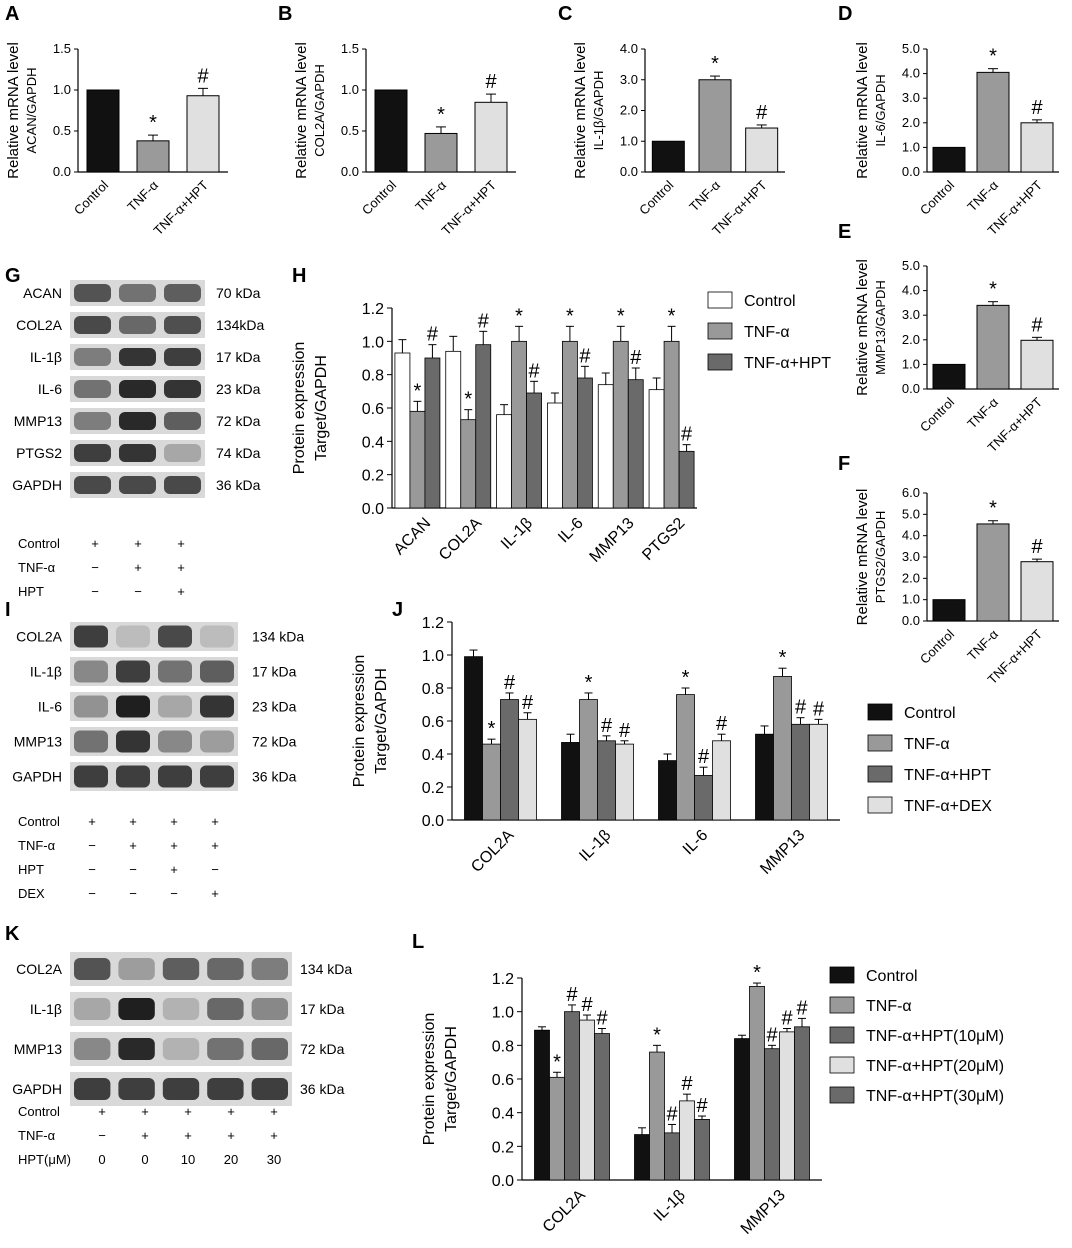 The width and height of the screenshot is (1072, 1248). Describe the element at coordinates (42, 293) in the screenshot. I see `blot-protein-label: ACAN` at that location.